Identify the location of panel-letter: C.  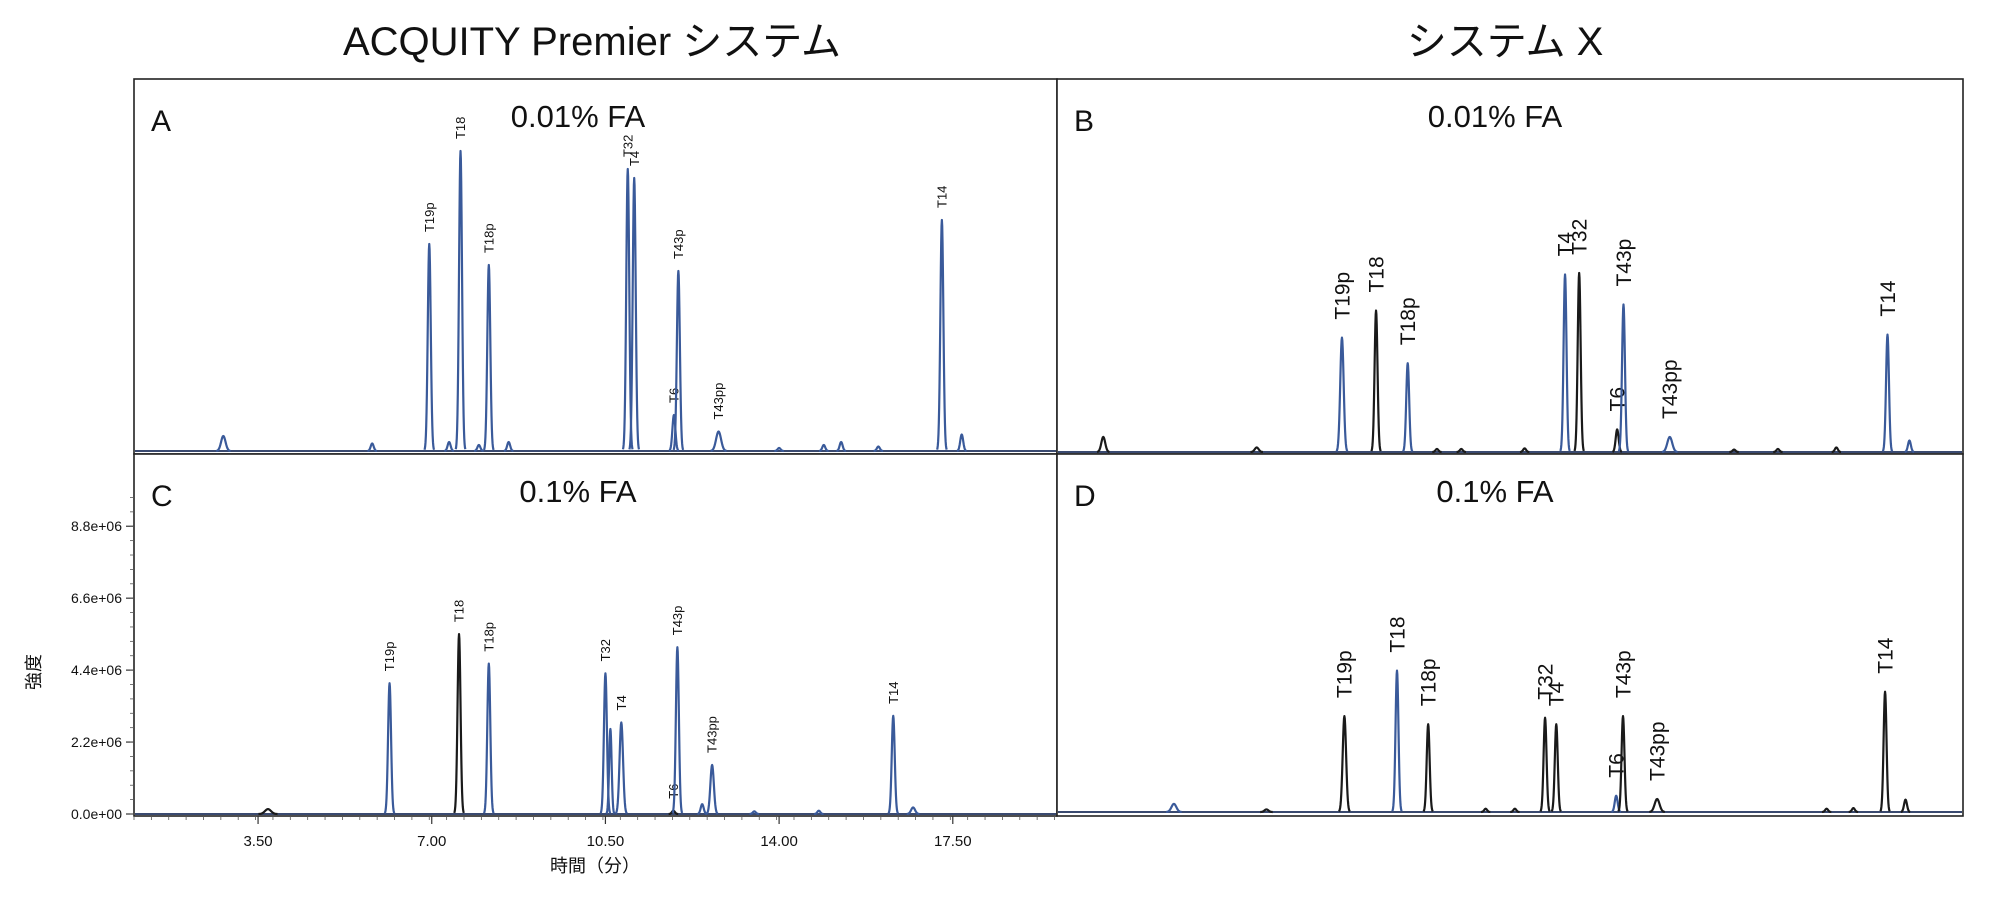
(162, 496).